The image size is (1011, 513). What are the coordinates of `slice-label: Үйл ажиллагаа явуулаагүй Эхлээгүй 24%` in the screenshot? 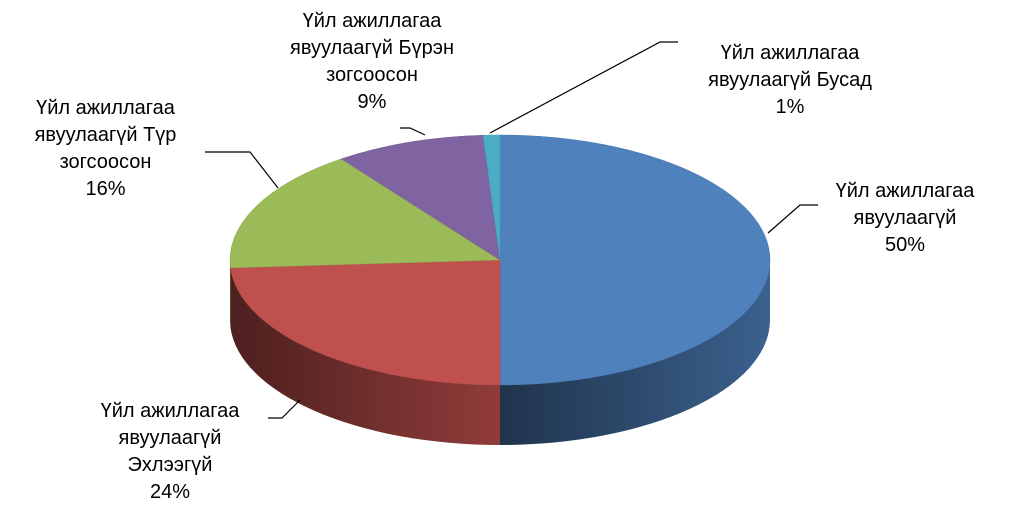 It's located at (170, 452).